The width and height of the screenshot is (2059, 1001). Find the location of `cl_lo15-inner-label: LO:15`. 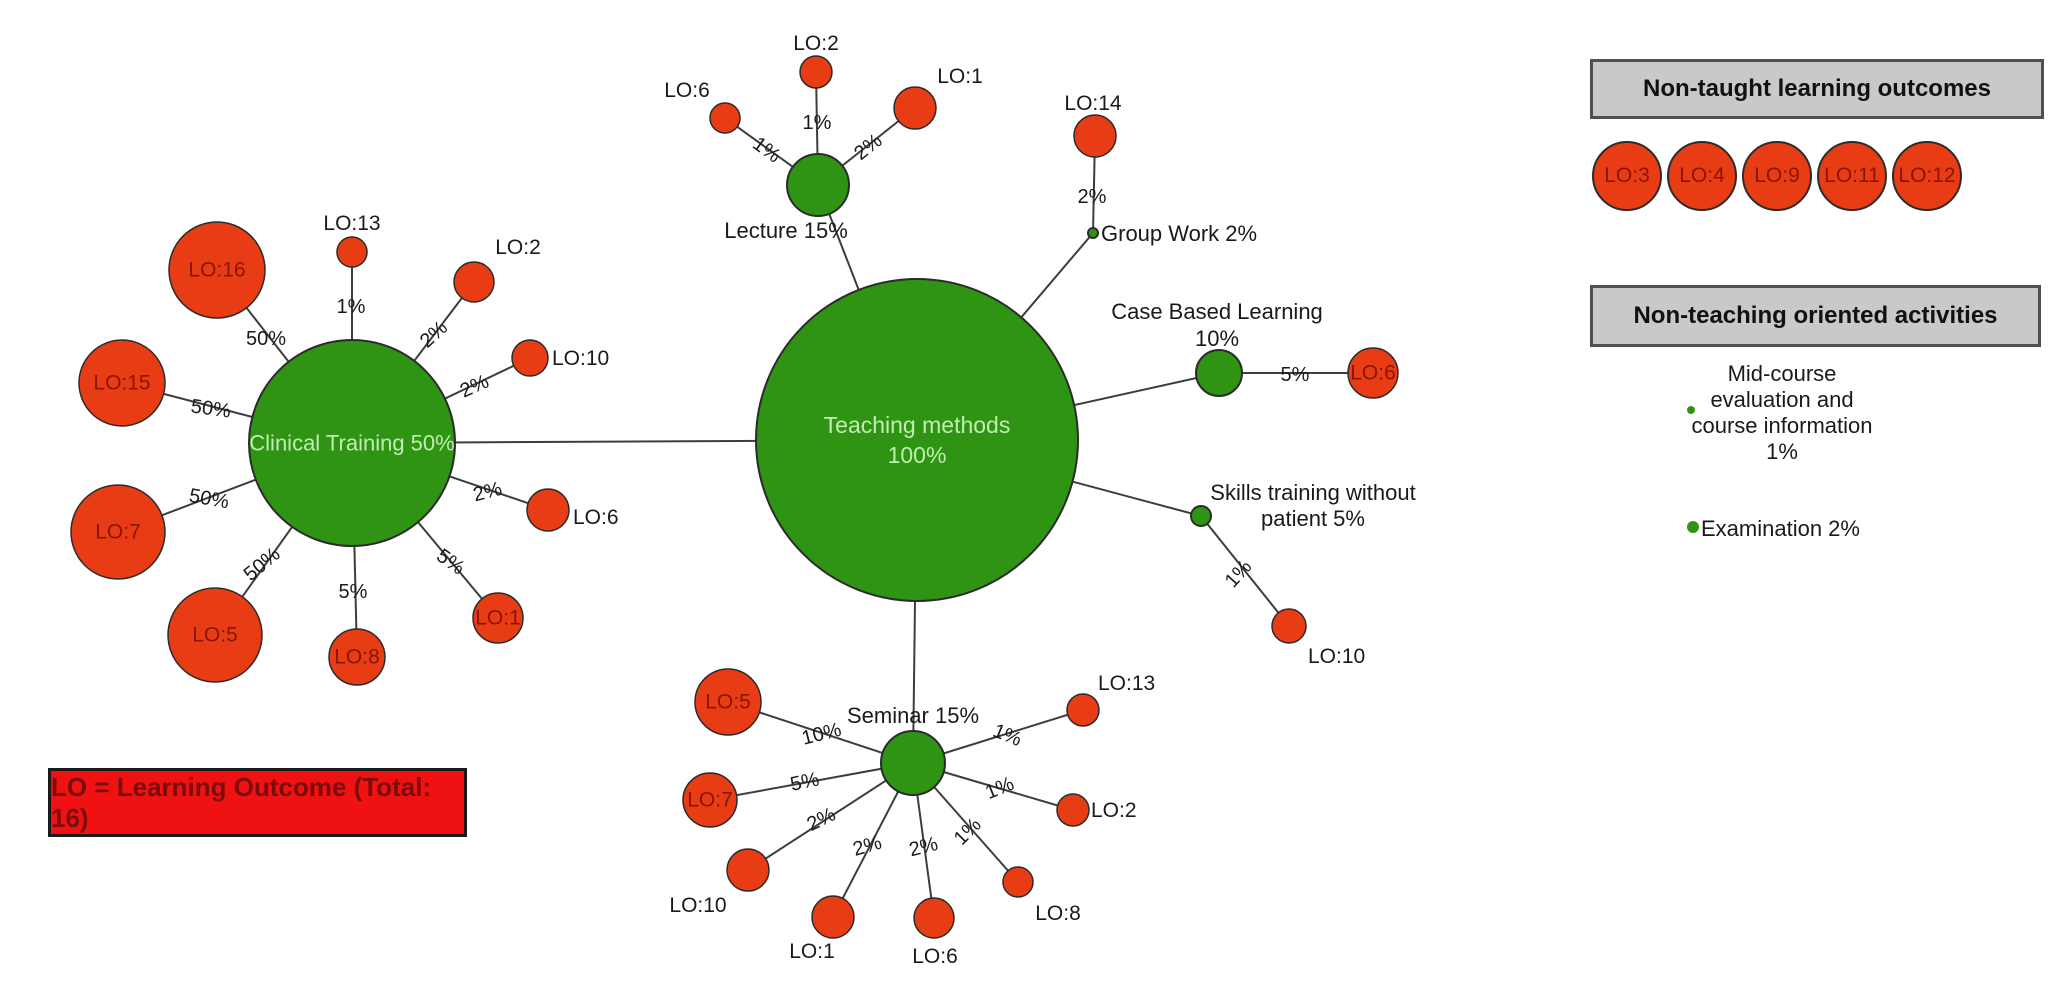

cl_lo15-inner-label: LO:15 is located at coordinates (121, 383).